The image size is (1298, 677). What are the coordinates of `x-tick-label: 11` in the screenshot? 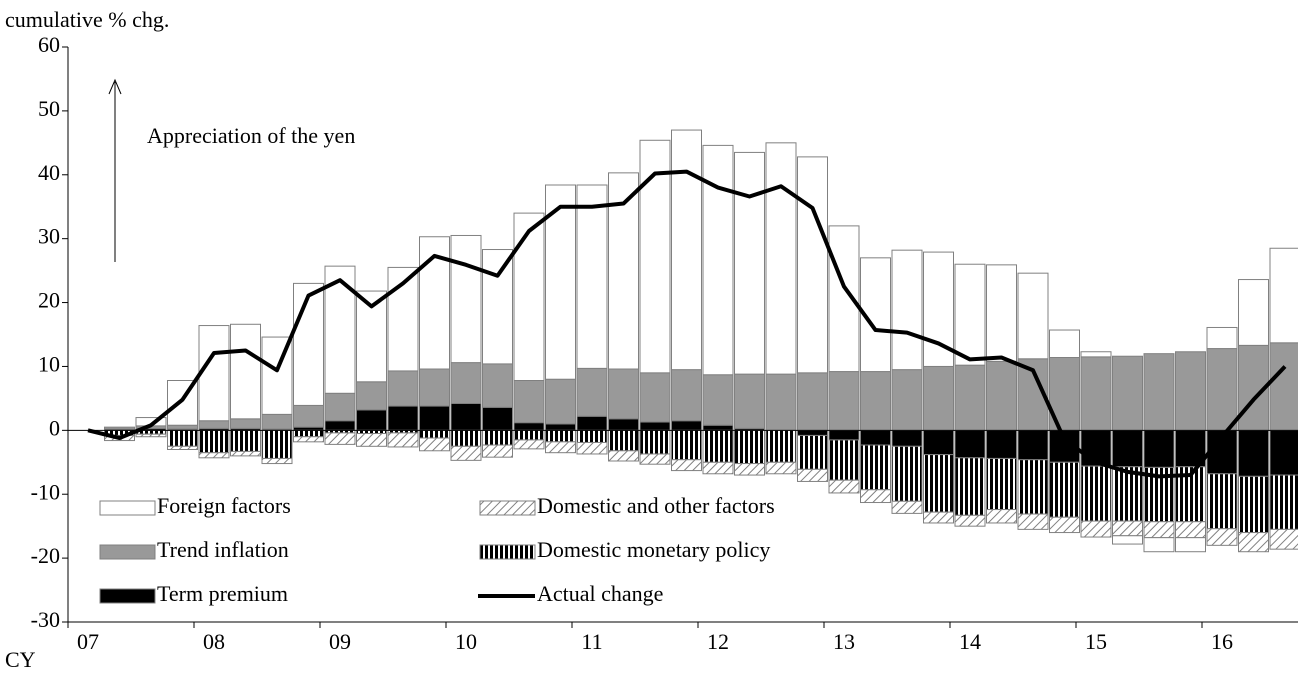 It's located at (591, 641).